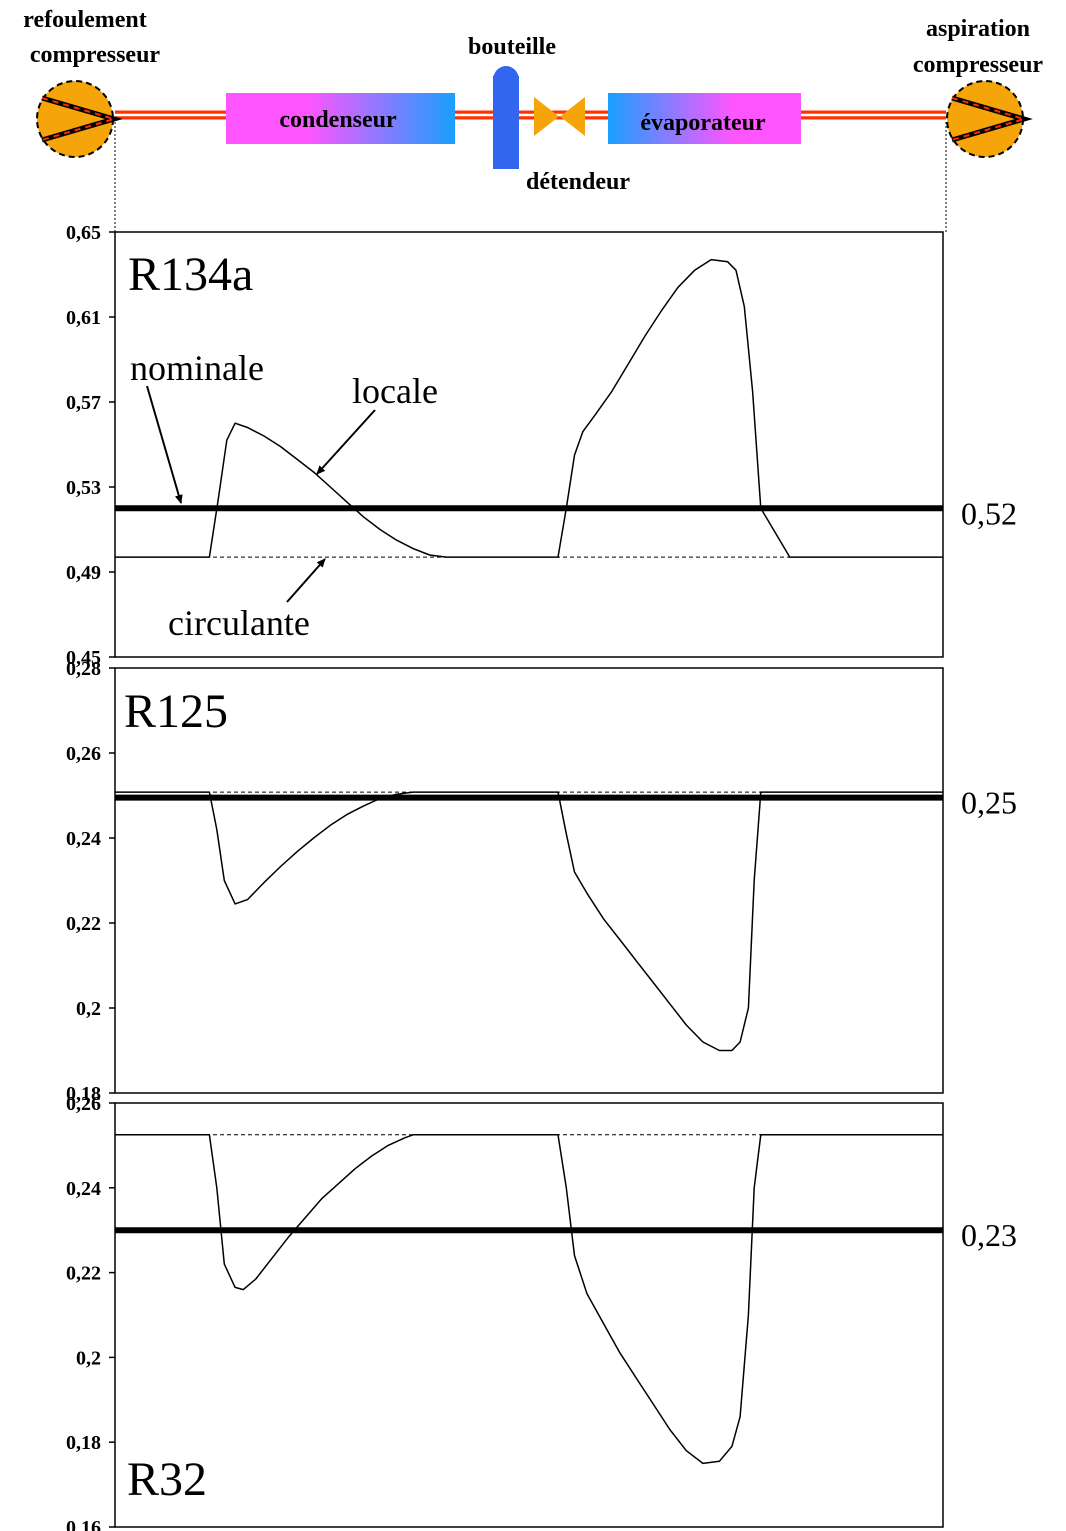 The width and height of the screenshot is (1066, 1531). I want to click on chart-title: R125, so click(176, 711).